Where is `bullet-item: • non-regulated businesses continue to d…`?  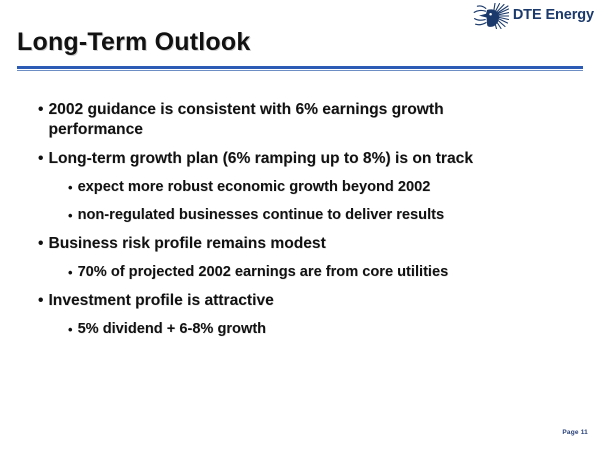
bullet-item: • non-regulated businesses continue to d… is located at coordinates (300, 215).